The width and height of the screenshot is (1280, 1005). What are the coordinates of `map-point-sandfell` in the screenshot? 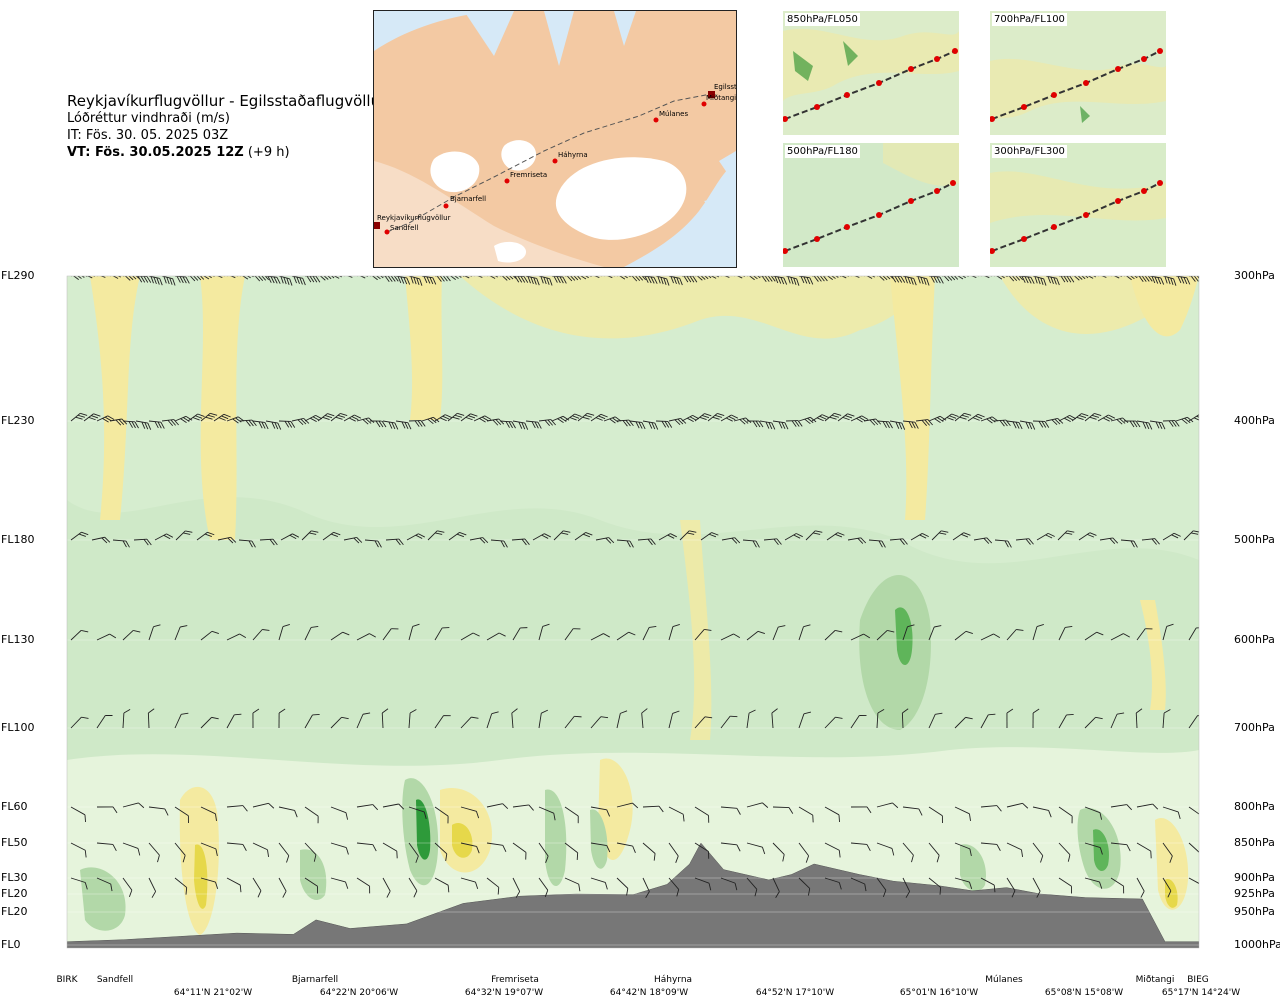 It's located at (387, 232).